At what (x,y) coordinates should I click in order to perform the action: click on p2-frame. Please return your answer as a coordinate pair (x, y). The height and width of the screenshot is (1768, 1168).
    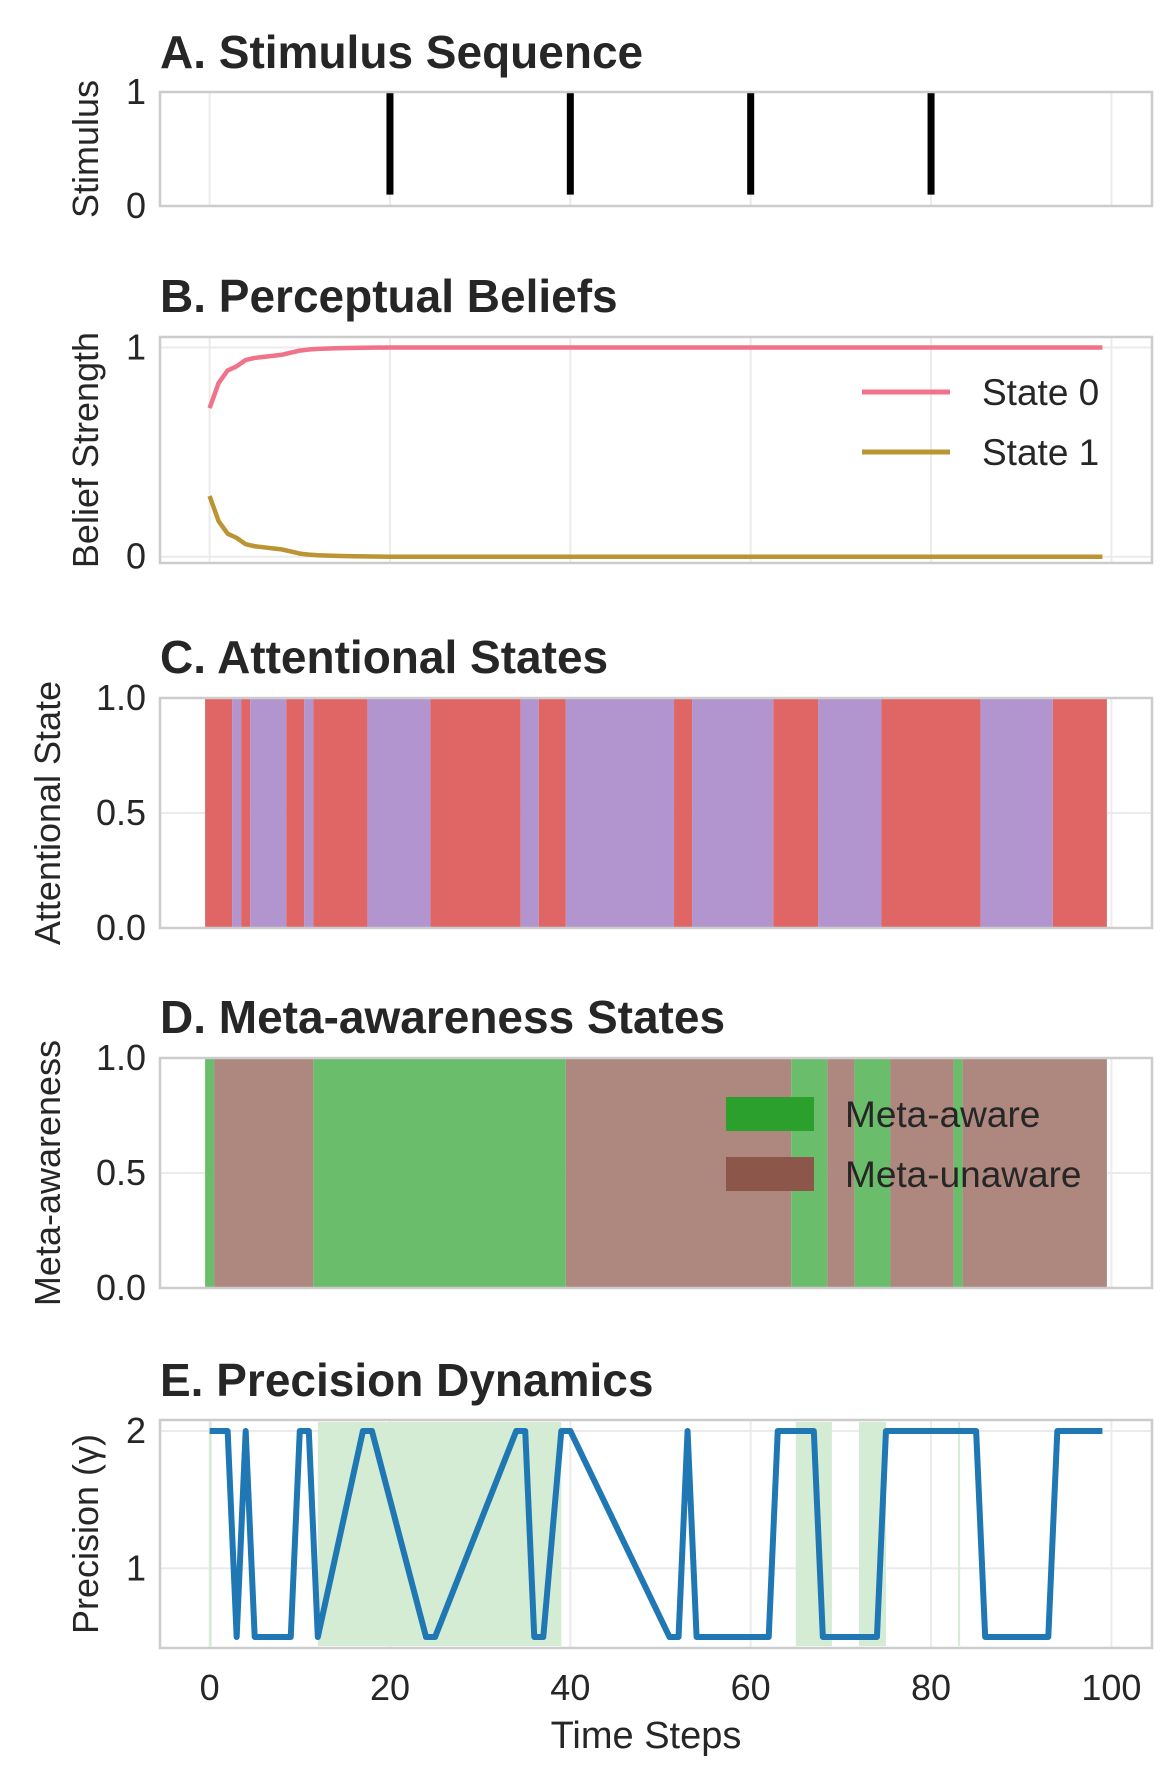
    Looking at the image, I should click on (656, 813).